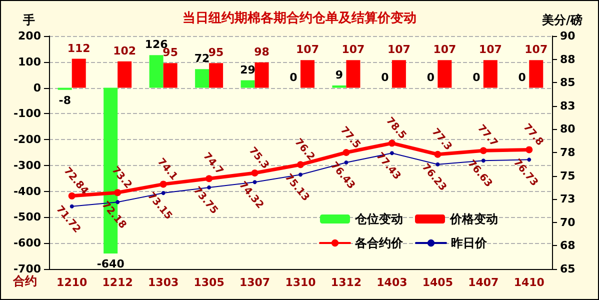 This screenshot has width=599, height=300. What do you see at coordinates (37, 87) in the screenshot?
I see `y-tick-label: 0` at bounding box center [37, 87].